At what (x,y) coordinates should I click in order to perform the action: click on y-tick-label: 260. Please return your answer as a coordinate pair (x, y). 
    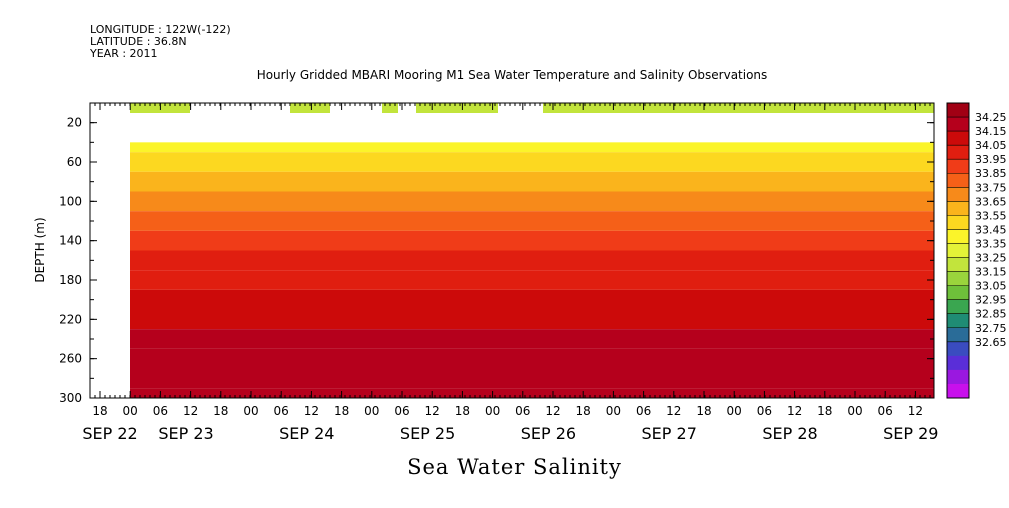
    Looking at the image, I should click on (70, 359).